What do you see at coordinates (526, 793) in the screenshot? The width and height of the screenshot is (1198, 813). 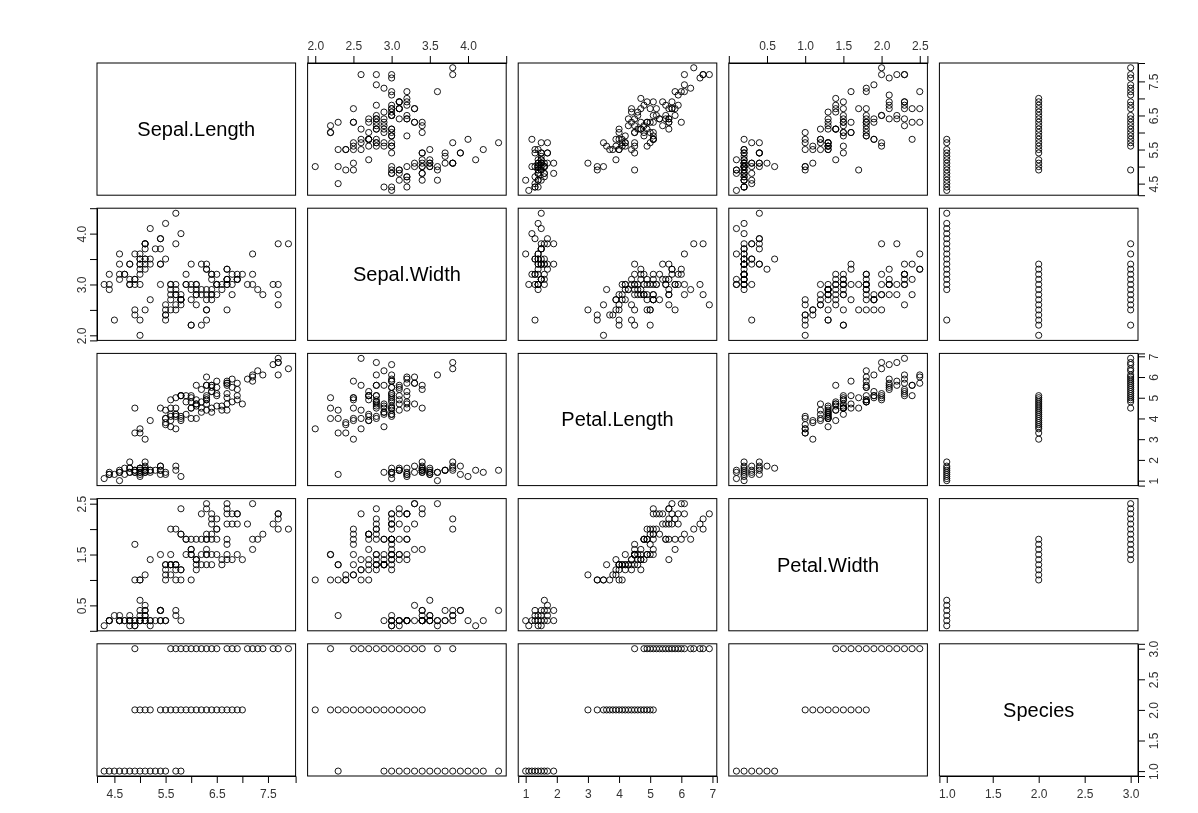 I see `x-tick-label: 1` at bounding box center [526, 793].